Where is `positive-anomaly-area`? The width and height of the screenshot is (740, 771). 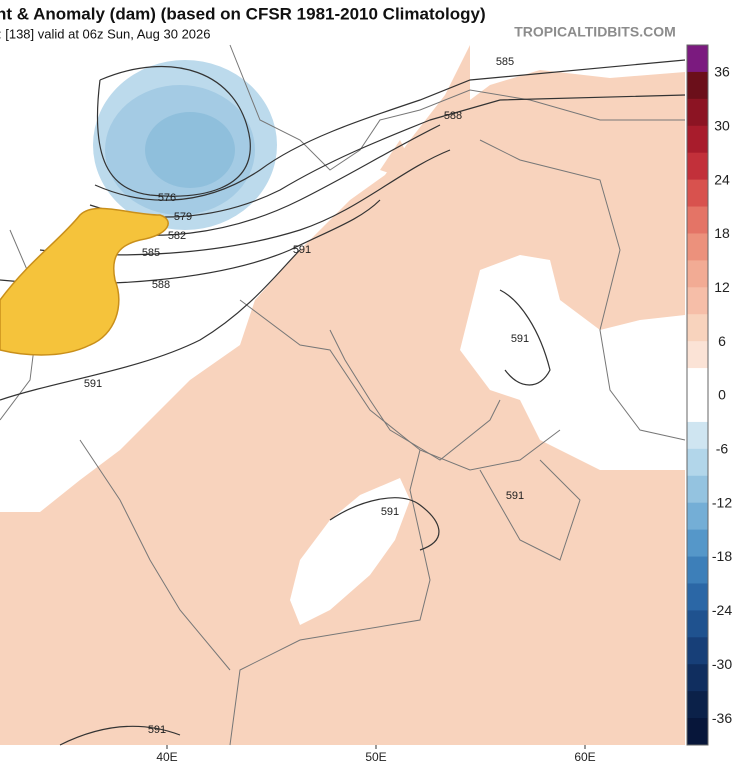
positive-anomaly-area is located at coordinates (395, 157).